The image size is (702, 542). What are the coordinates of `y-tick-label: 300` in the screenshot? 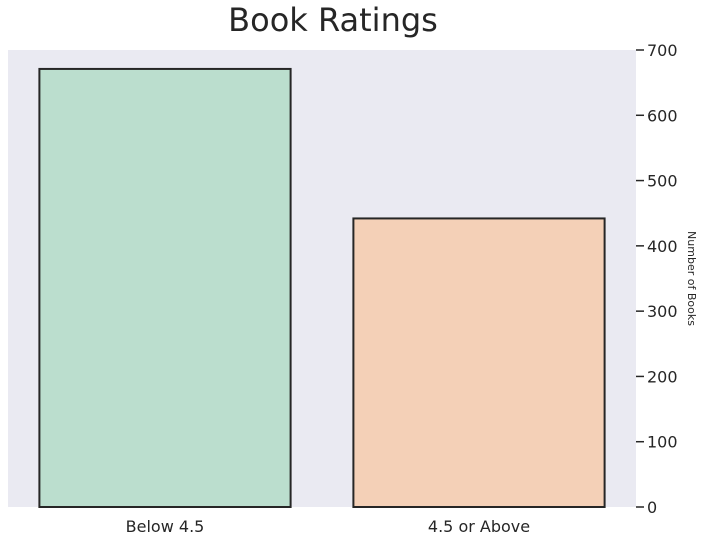 It's located at (662, 311).